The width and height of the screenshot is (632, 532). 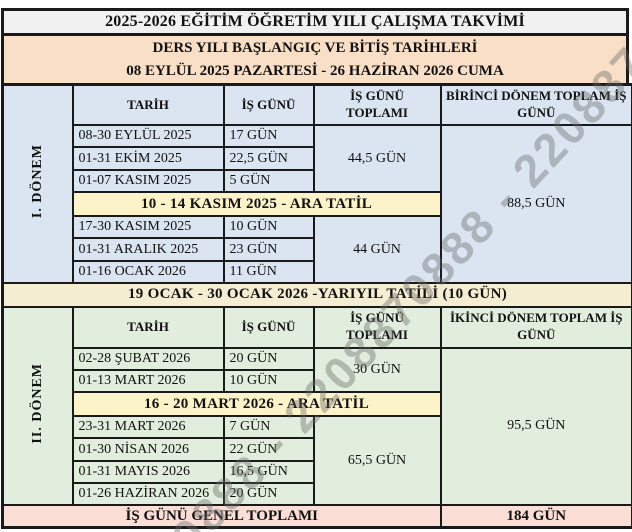 I want to click on semester1-label-cell: I. DÖNEM, so click(x=37, y=183).